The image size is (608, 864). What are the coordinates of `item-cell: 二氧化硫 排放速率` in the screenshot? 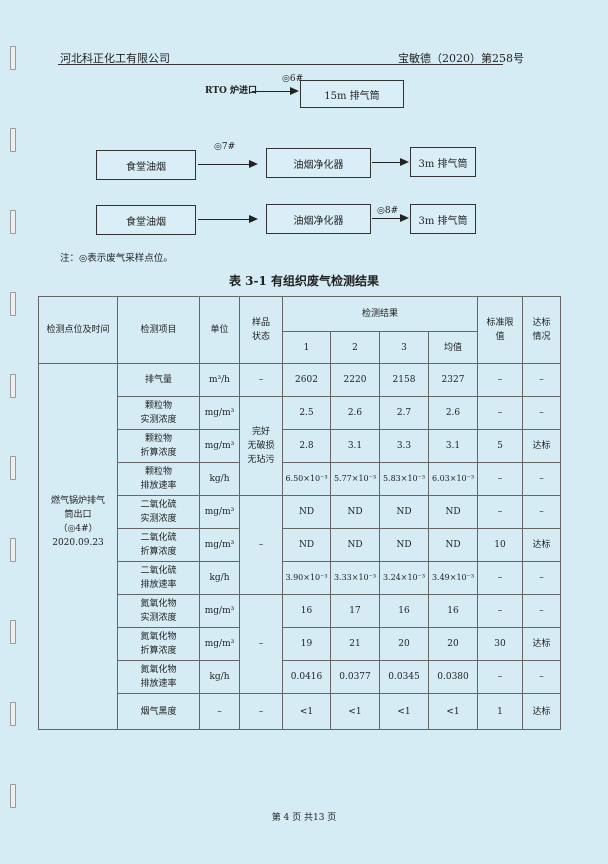 It's located at (158, 578).